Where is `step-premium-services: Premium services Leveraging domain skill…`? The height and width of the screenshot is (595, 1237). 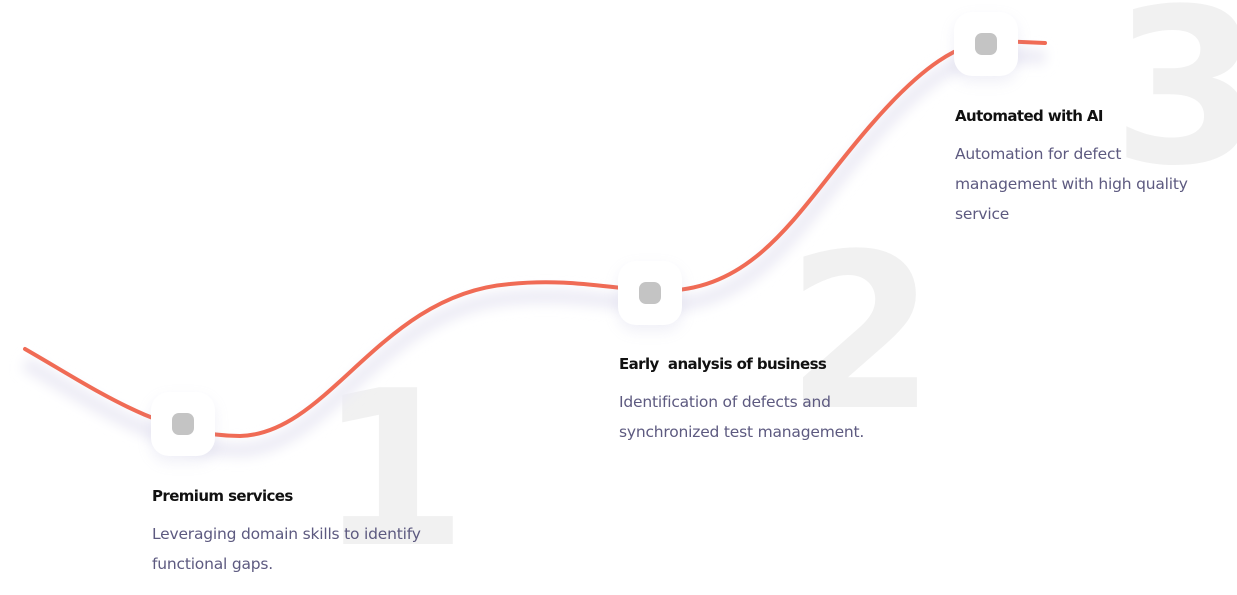 step-premium-services: Premium services Leveraging domain skill… is located at coordinates (302, 533).